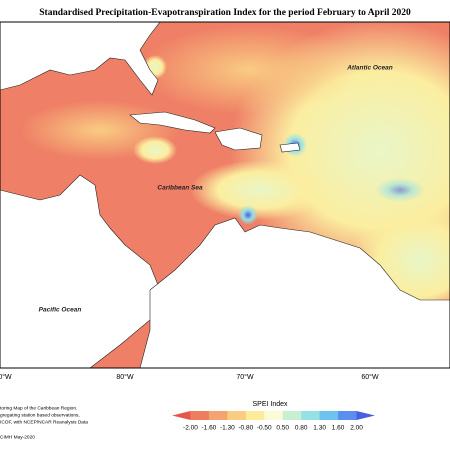 This screenshot has height=455, width=450. Describe the element at coordinates (17, 437) in the screenshot. I see `credit: CIMH May-2020` at that location.